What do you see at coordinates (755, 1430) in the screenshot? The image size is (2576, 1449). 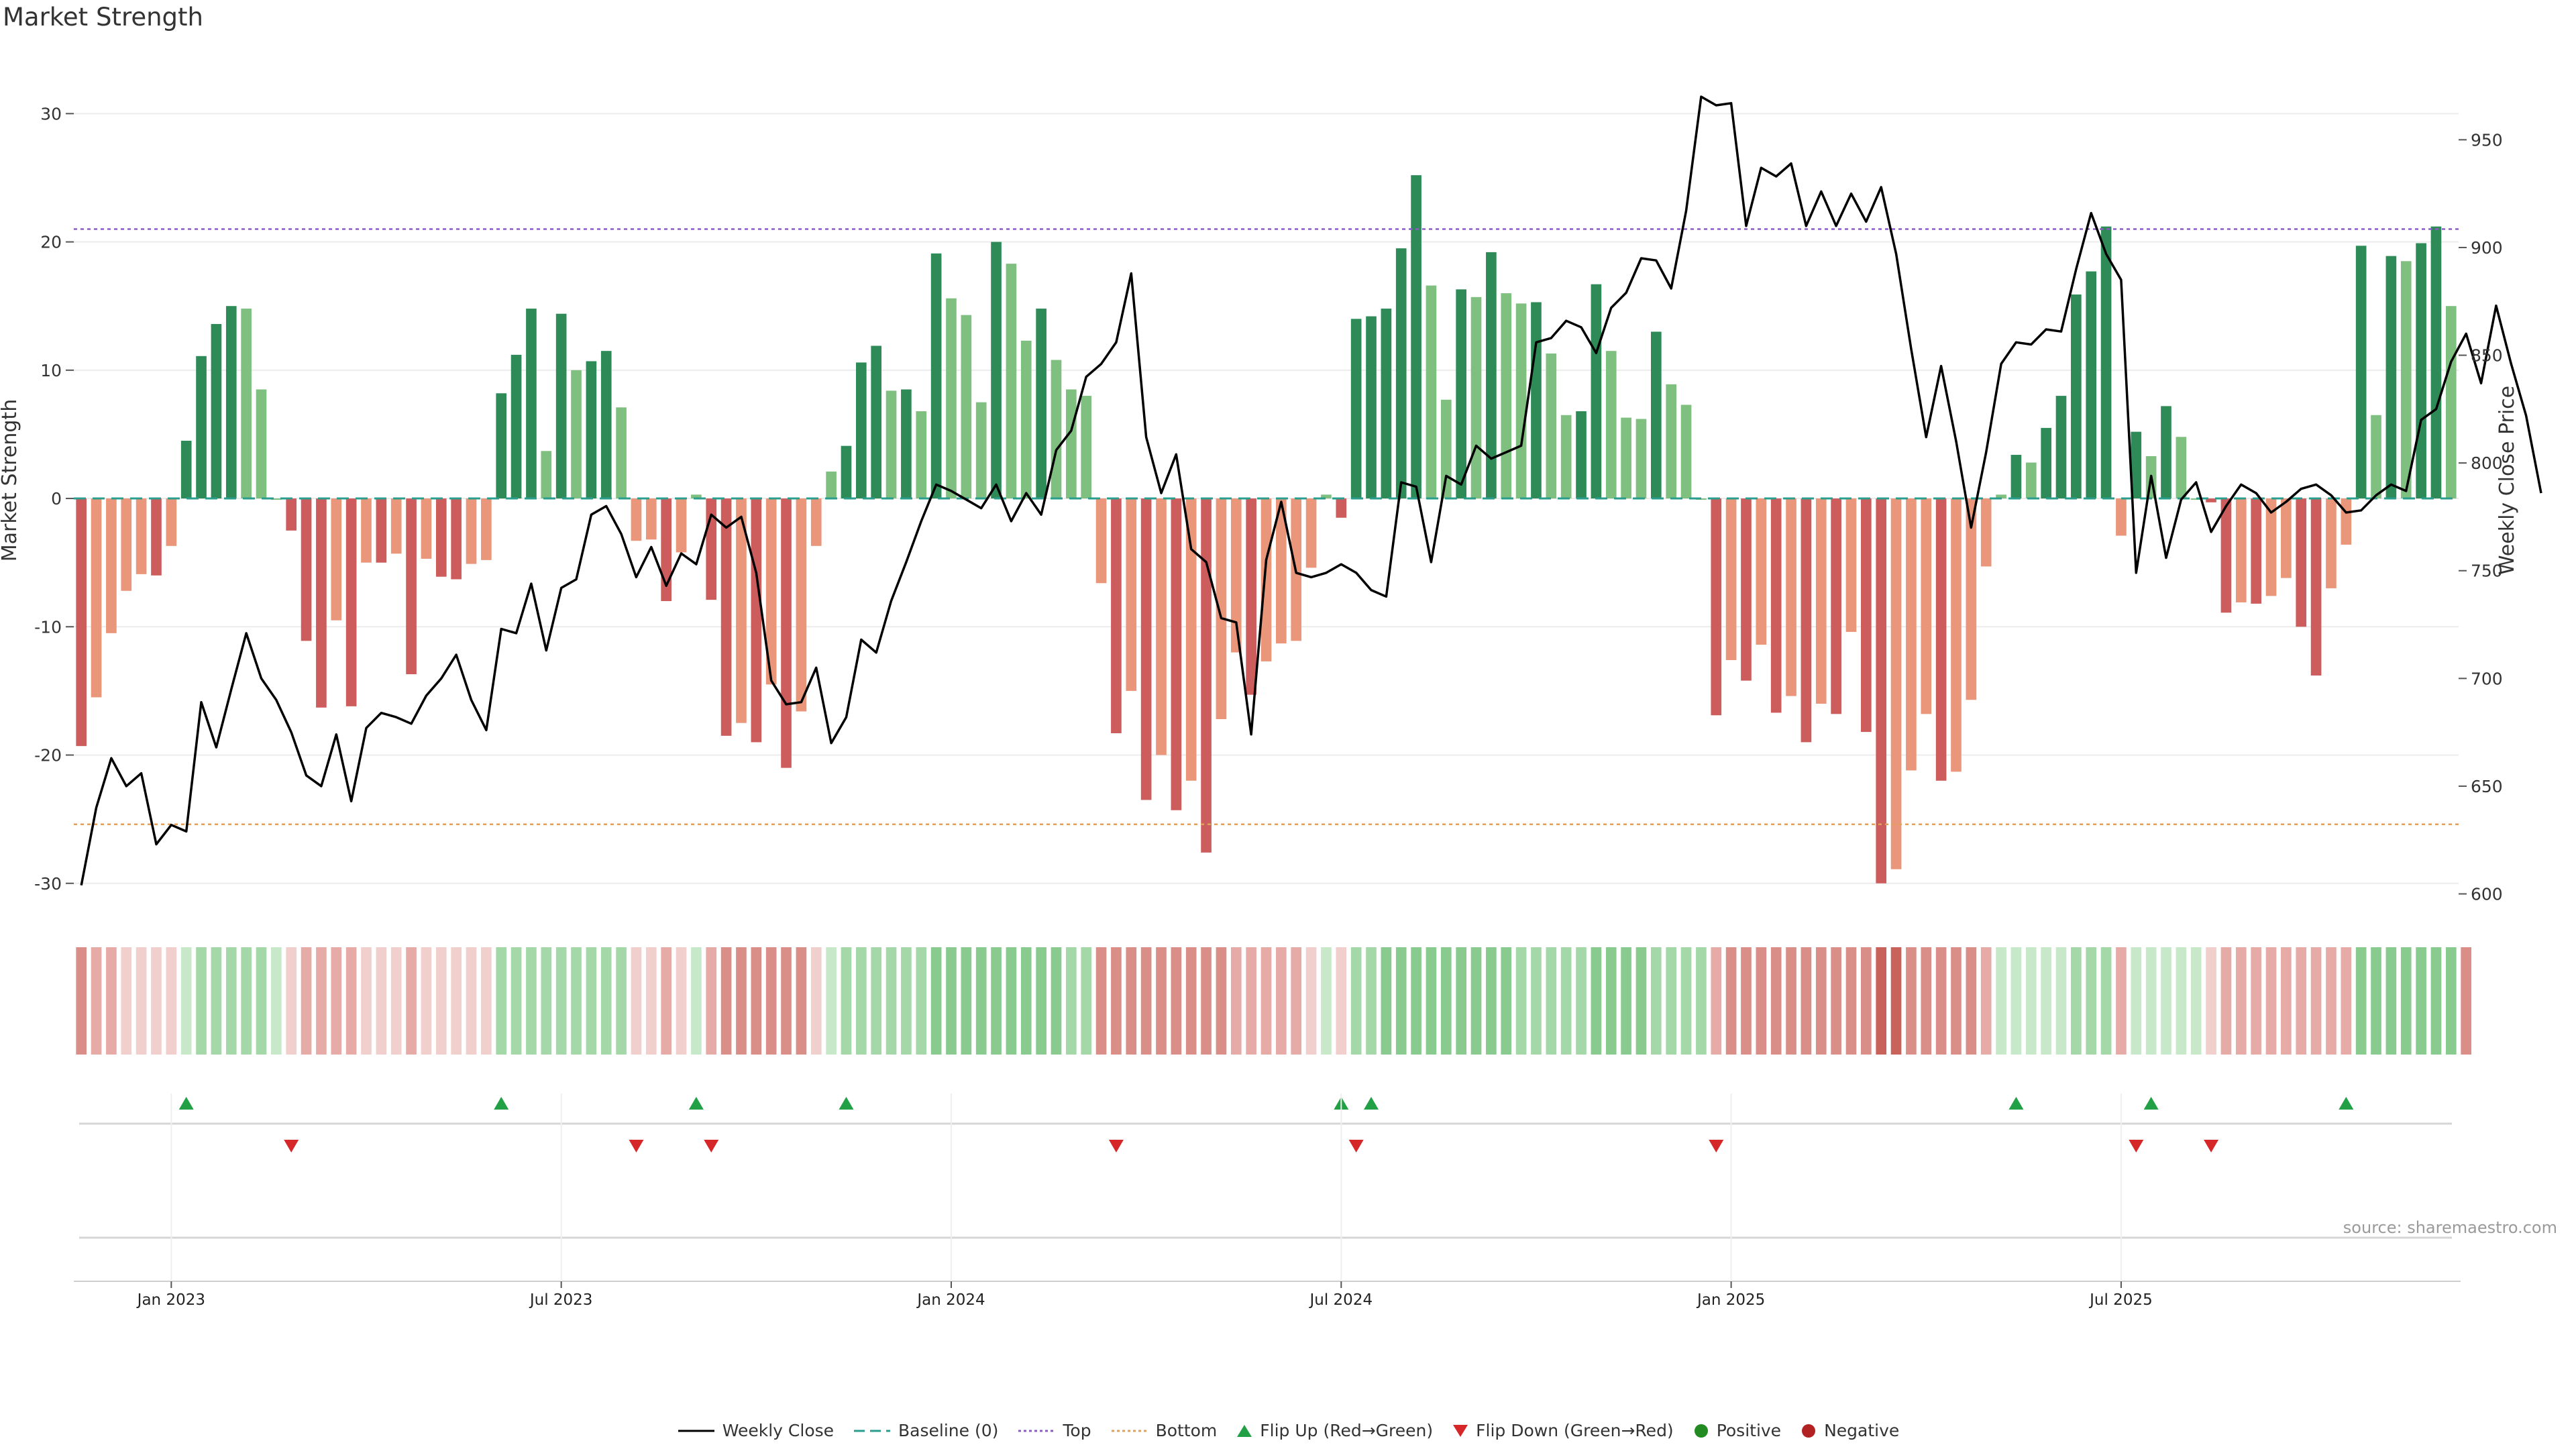 I see `legend-item-weekly-close: Weekly Close` at bounding box center [755, 1430].